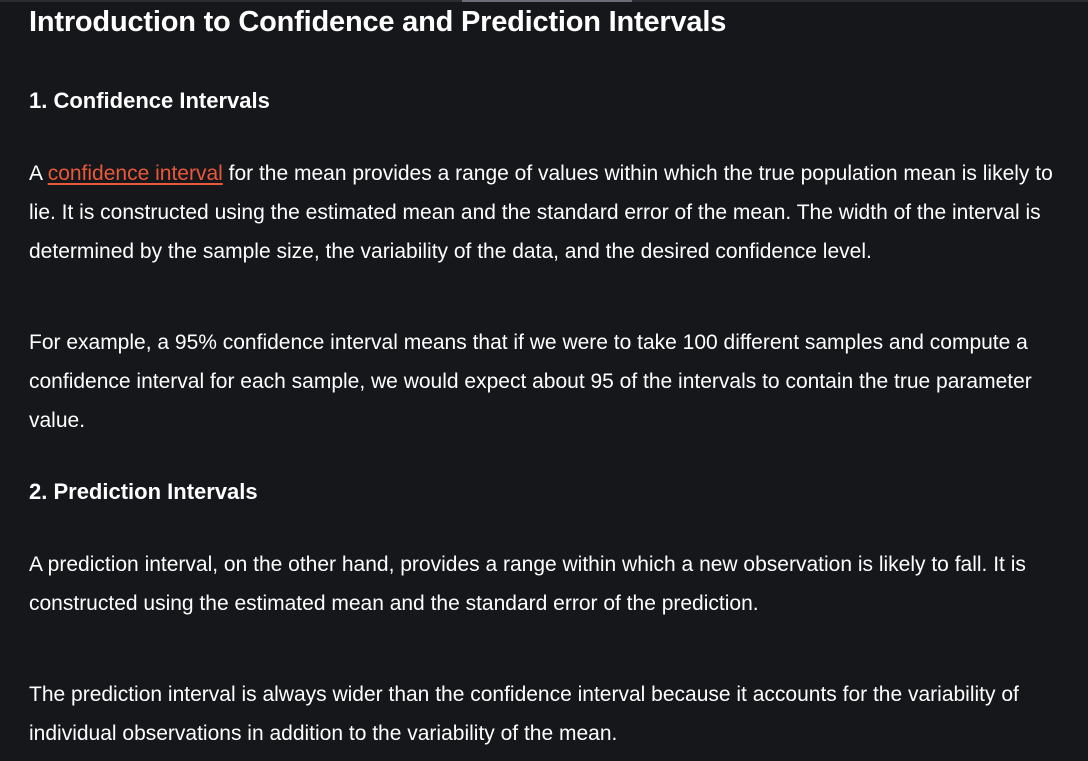 Image resolution: width=1088 pixels, height=761 pixels. I want to click on scroll-indicator, so click(547, 1).